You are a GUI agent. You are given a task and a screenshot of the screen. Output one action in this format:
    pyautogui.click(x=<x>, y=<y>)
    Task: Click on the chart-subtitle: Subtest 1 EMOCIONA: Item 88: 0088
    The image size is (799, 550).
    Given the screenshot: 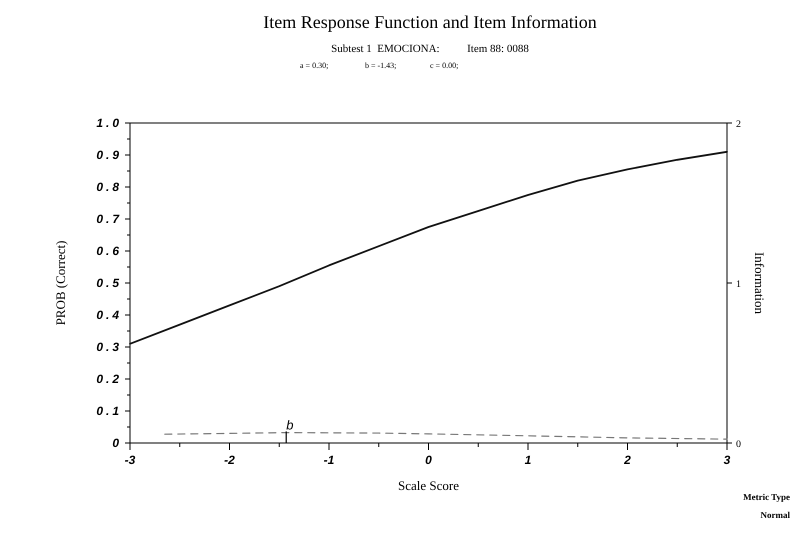 What is the action you would take?
    pyautogui.click(x=430, y=49)
    